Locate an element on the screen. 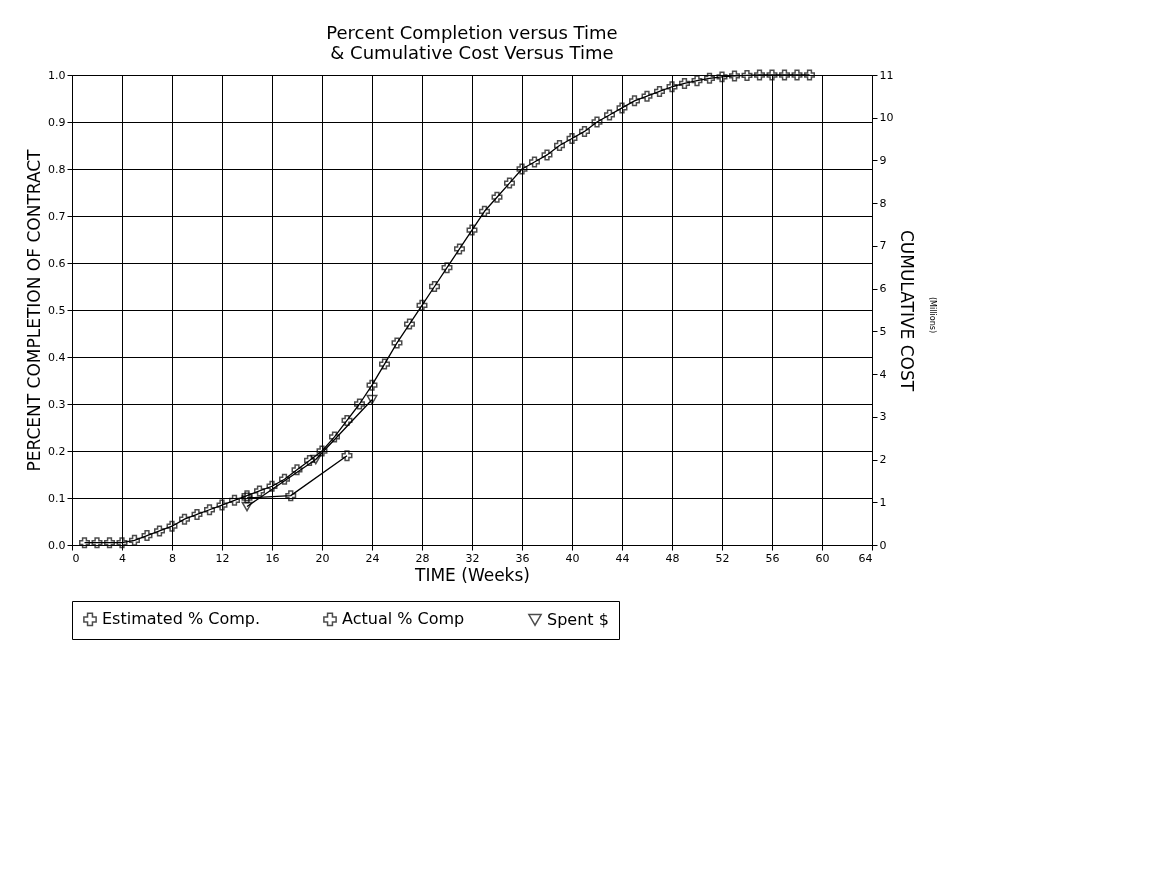  x-tick-label: 20 is located at coordinates (322, 558).